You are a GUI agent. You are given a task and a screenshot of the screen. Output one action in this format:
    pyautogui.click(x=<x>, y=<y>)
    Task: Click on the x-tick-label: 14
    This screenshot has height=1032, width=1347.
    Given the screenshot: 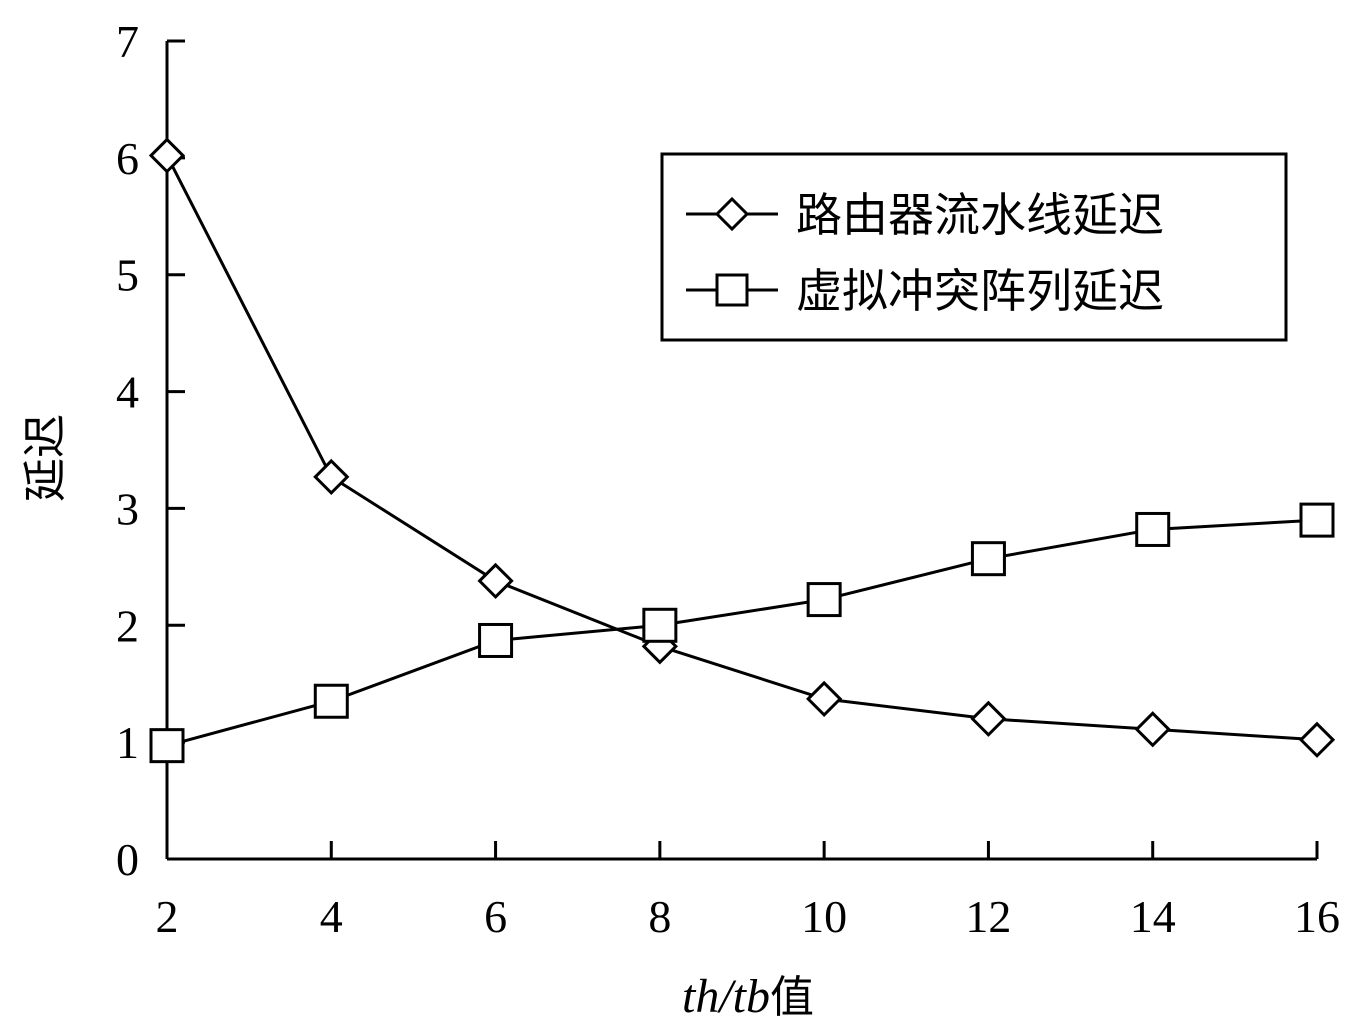 What is the action you would take?
    pyautogui.click(x=1153, y=916)
    